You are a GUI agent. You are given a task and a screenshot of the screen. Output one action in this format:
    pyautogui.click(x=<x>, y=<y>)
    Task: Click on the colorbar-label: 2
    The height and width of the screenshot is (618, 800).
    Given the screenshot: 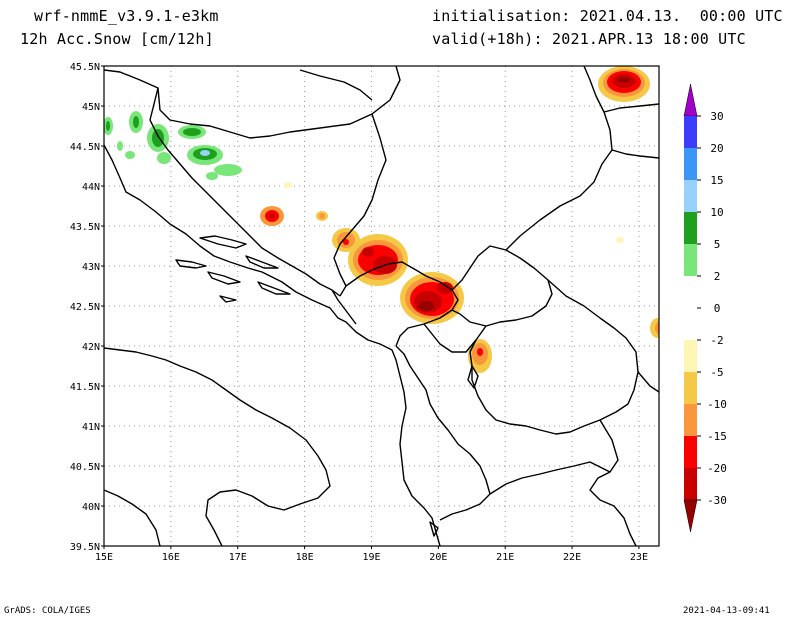 What is the action you would take?
    pyautogui.click(x=717, y=276)
    